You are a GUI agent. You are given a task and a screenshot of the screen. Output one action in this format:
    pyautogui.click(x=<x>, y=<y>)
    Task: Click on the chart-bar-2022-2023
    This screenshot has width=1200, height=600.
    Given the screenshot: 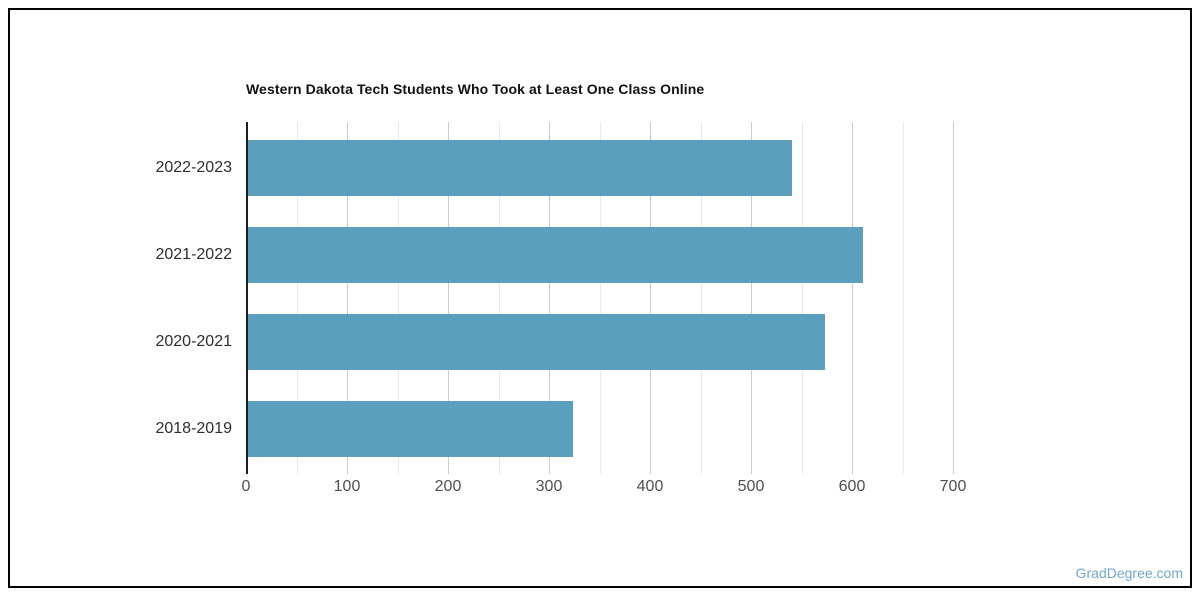 What is the action you would take?
    pyautogui.click(x=520, y=167)
    